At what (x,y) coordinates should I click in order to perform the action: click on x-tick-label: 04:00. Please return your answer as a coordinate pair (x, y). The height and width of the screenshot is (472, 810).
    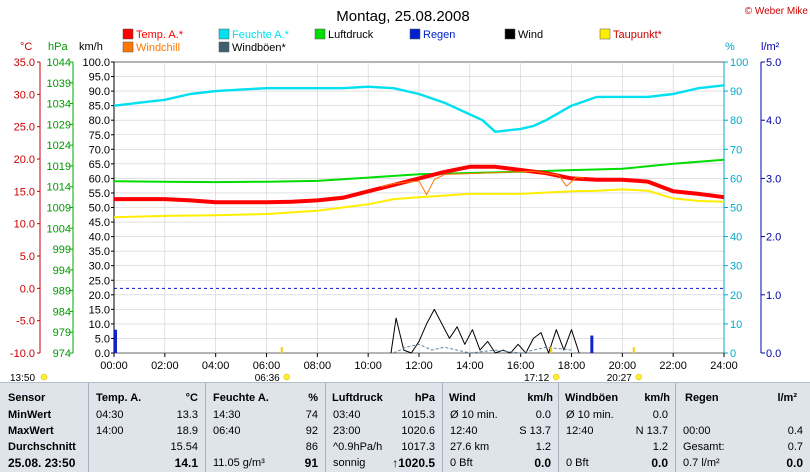
    Looking at the image, I should click on (216, 366).